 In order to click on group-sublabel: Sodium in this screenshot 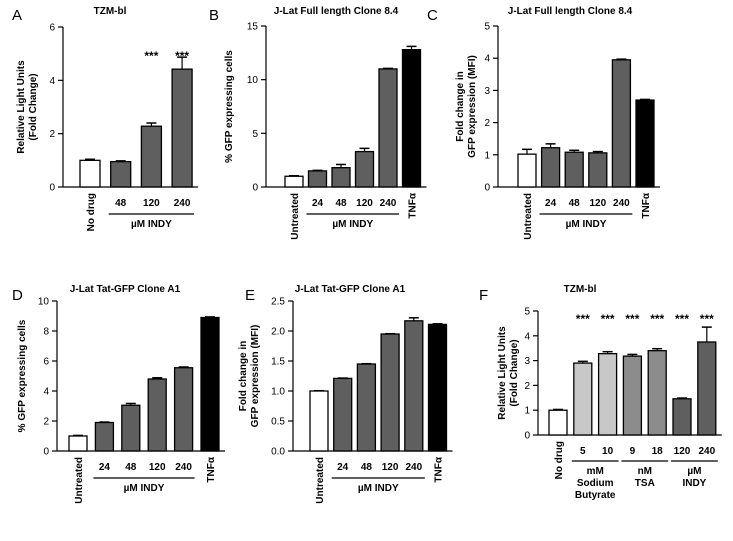, I will do `click(595, 483)`.